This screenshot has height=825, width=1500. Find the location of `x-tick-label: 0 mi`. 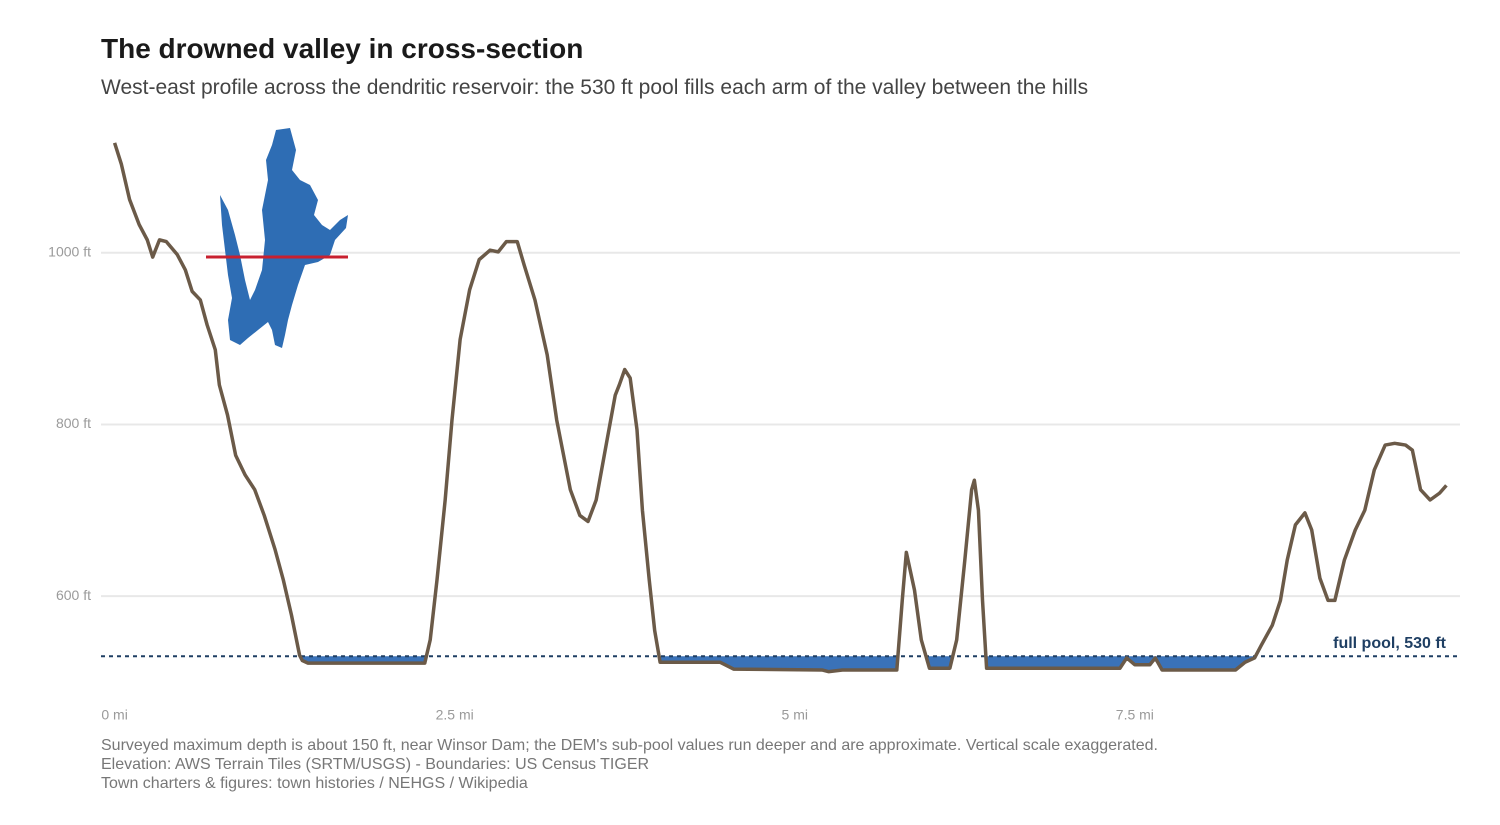

x-tick-label: 0 mi is located at coordinates (114, 715).